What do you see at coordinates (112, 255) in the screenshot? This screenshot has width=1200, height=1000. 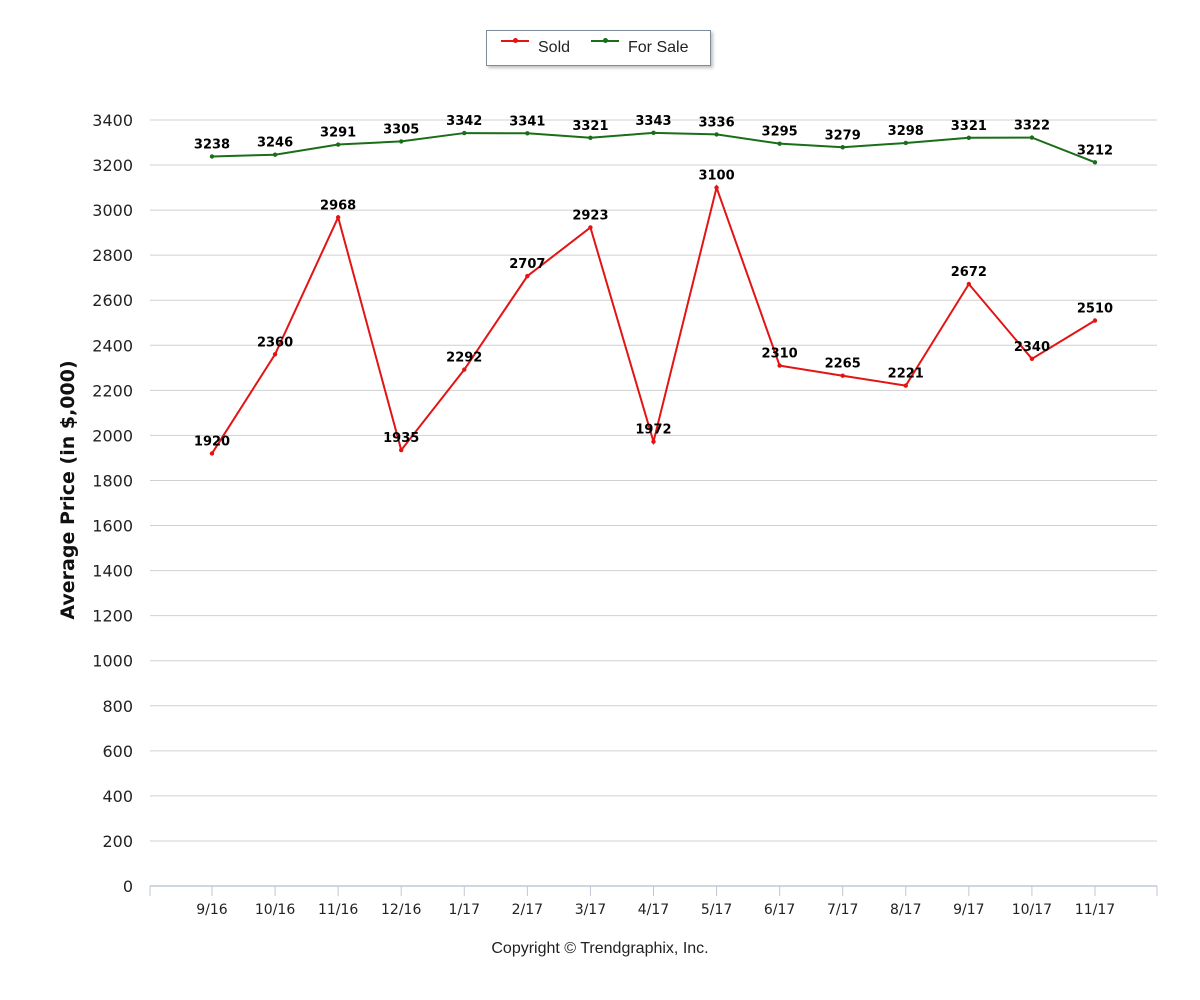 I see `y-tick-label: 2800` at bounding box center [112, 255].